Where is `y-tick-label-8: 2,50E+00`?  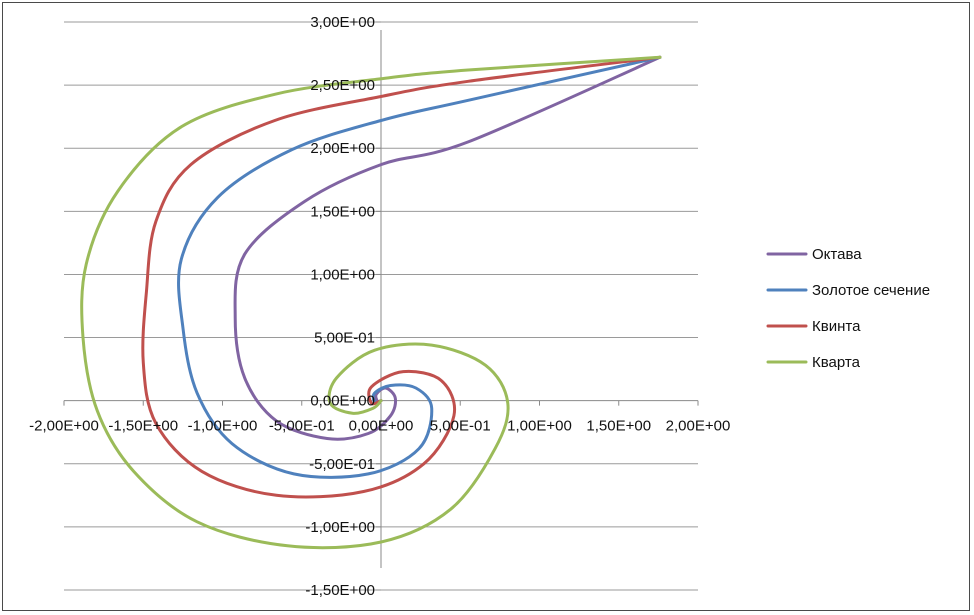 y-tick-label-8: 2,50E+00 is located at coordinates (342, 85).